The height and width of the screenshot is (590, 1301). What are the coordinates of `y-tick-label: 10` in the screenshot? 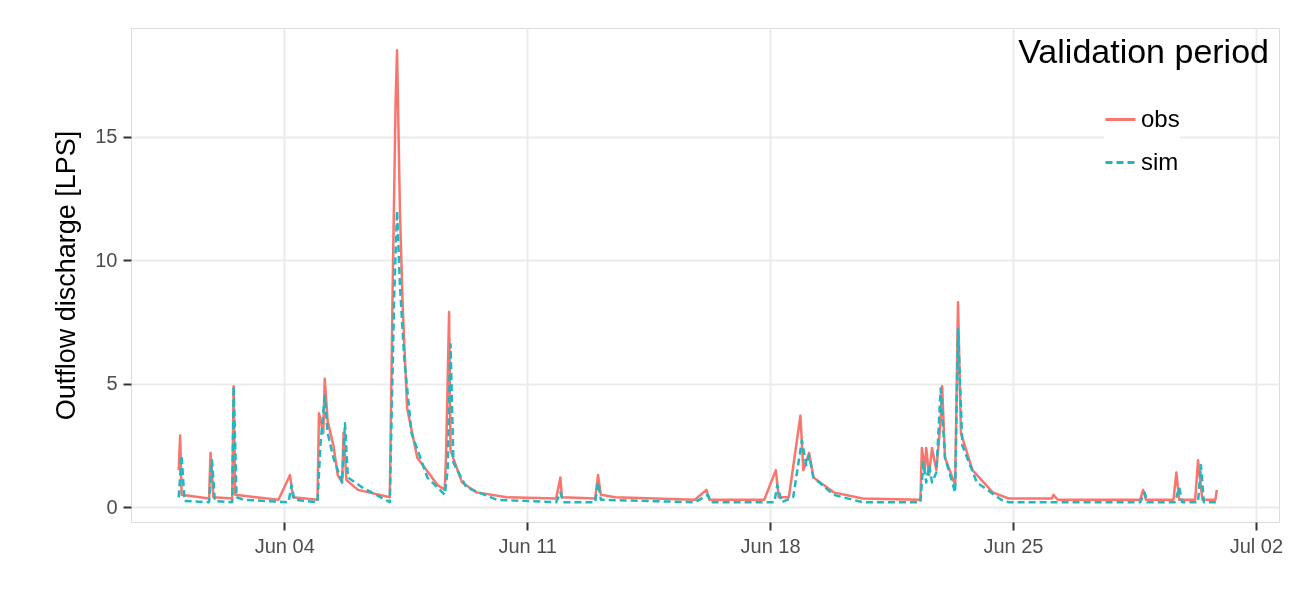 It's located at (106, 259).